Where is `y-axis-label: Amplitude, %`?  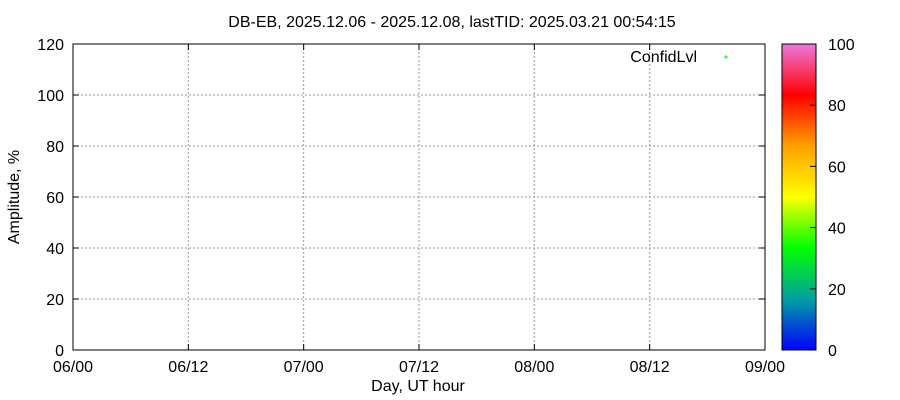 y-axis-label: Amplitude, % is located at coordinates (14, 197).